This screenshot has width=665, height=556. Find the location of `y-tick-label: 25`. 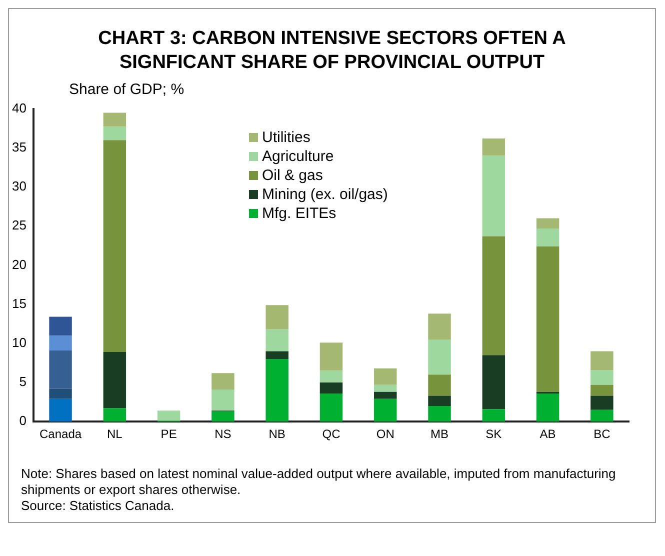

y-tick-label: 25 is located at coordinates (19, 225).